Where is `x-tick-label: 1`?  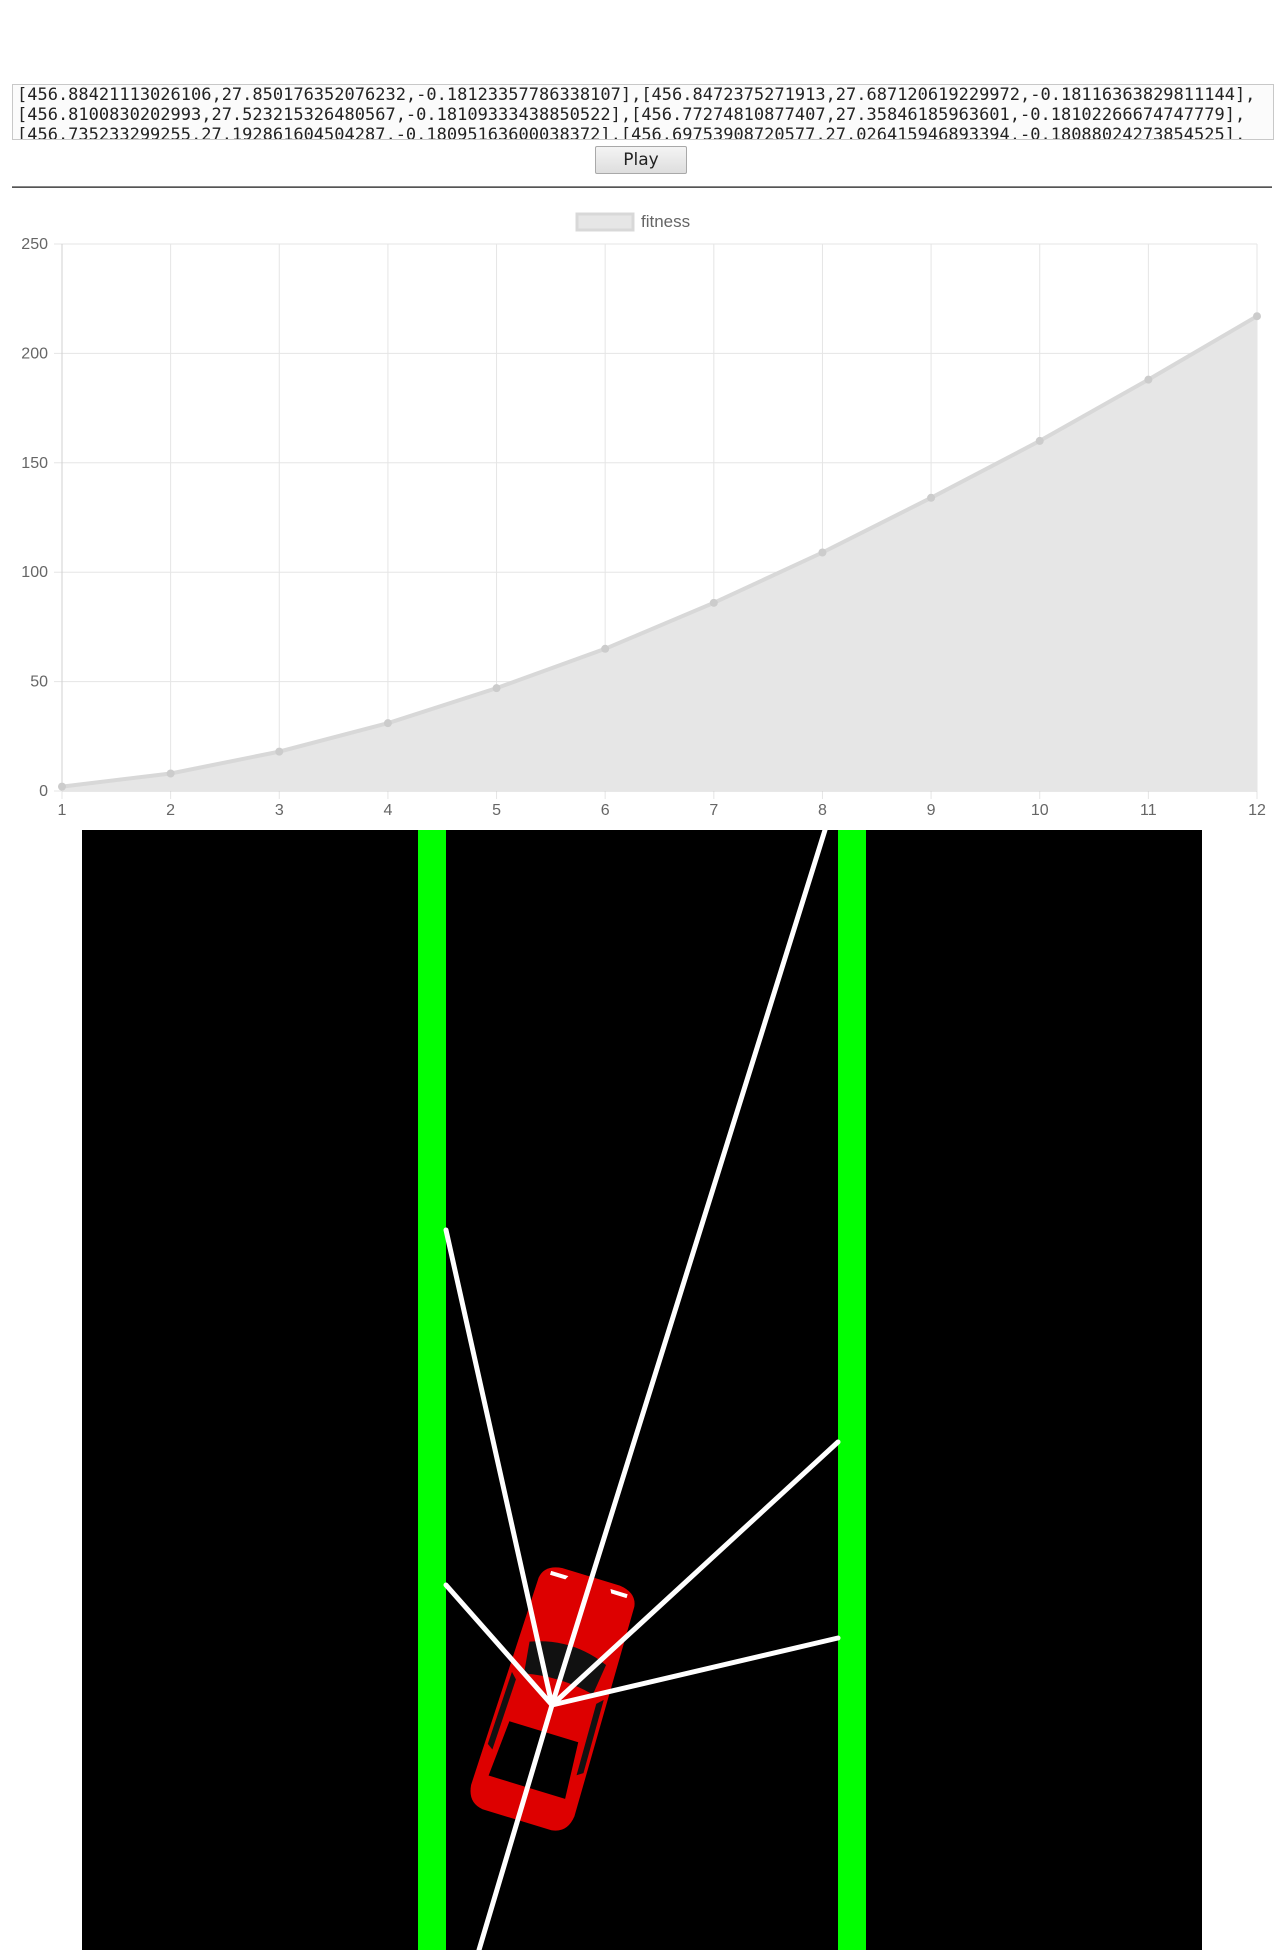
x-tick-label: 1 is located at coordinates (62, 810).